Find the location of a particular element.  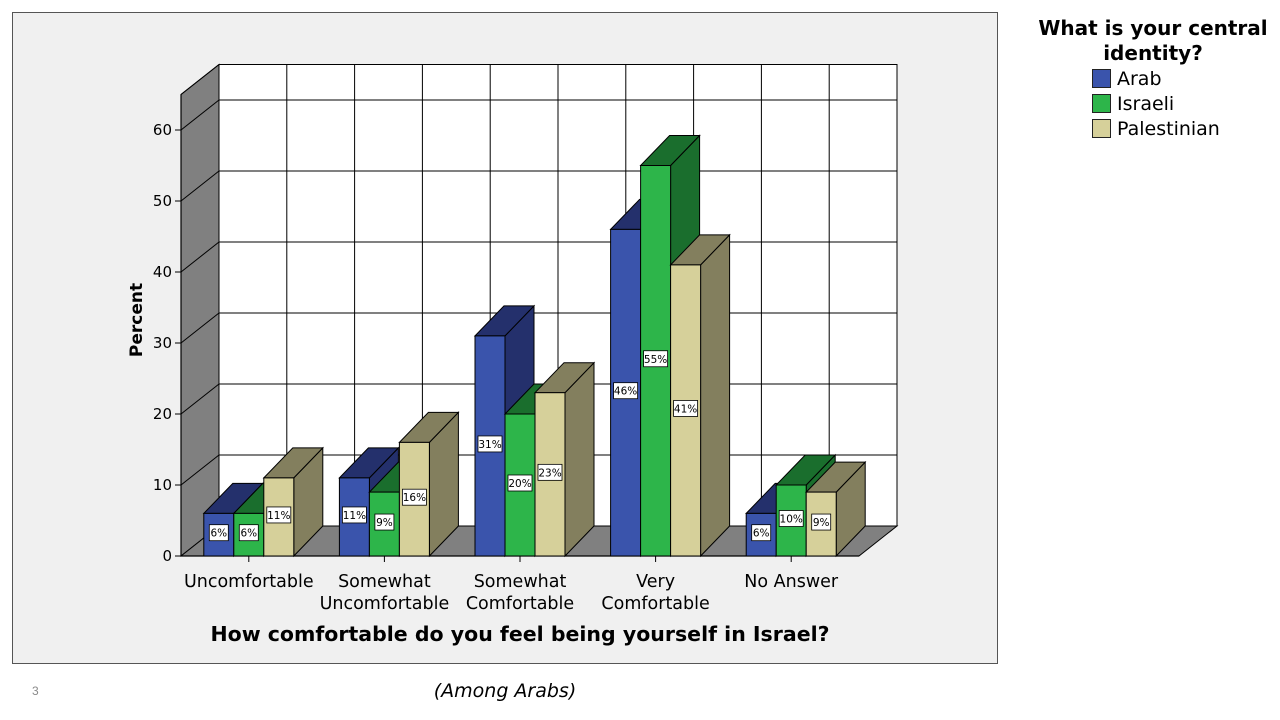

data-label: 46% is located at coordinates (625, 391).